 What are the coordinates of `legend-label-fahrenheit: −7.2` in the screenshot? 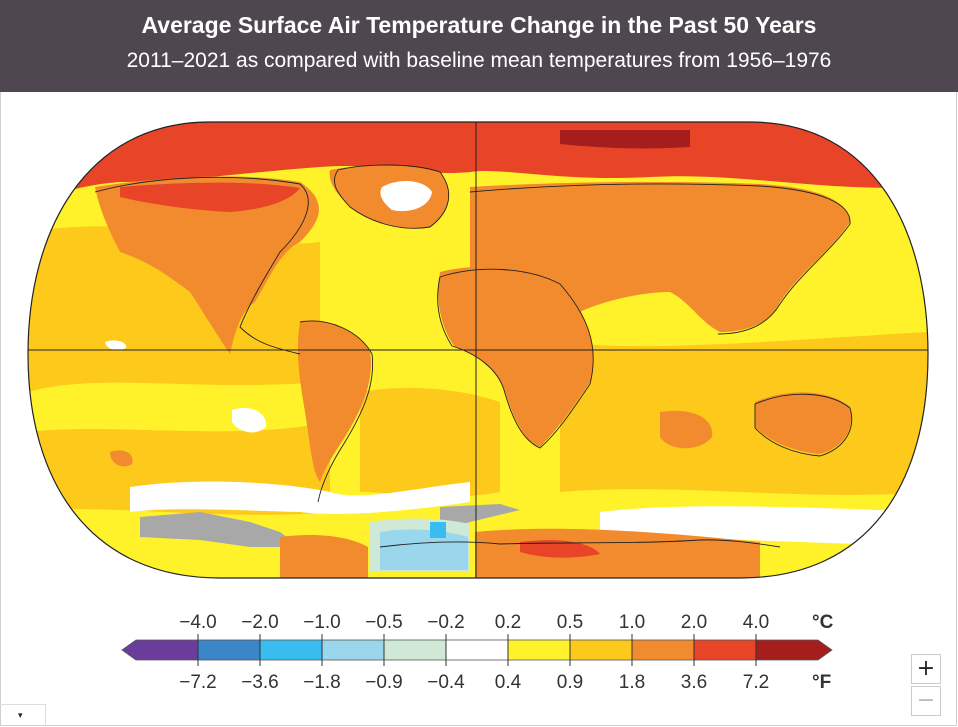 It's located at (198, 682).